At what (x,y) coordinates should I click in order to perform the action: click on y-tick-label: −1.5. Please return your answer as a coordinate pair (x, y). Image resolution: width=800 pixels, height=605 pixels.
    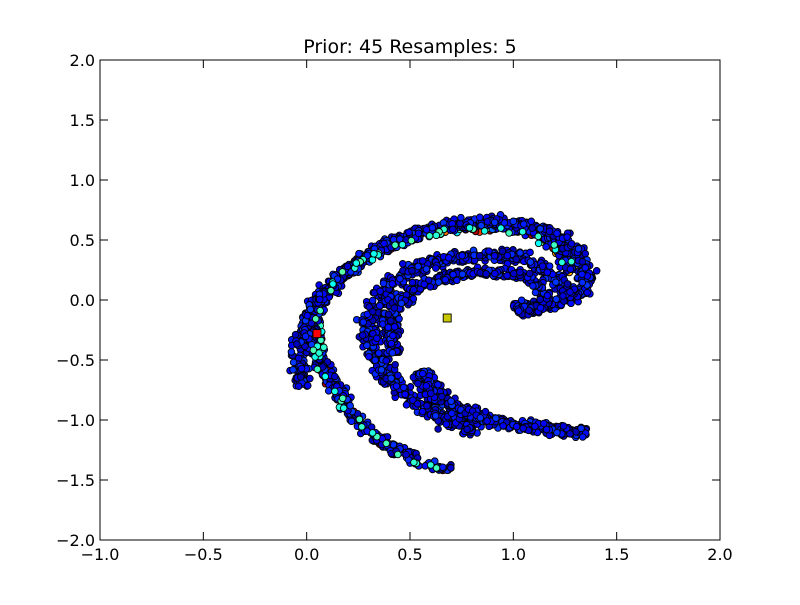
    Looking at the image, I should click on (75, 480).